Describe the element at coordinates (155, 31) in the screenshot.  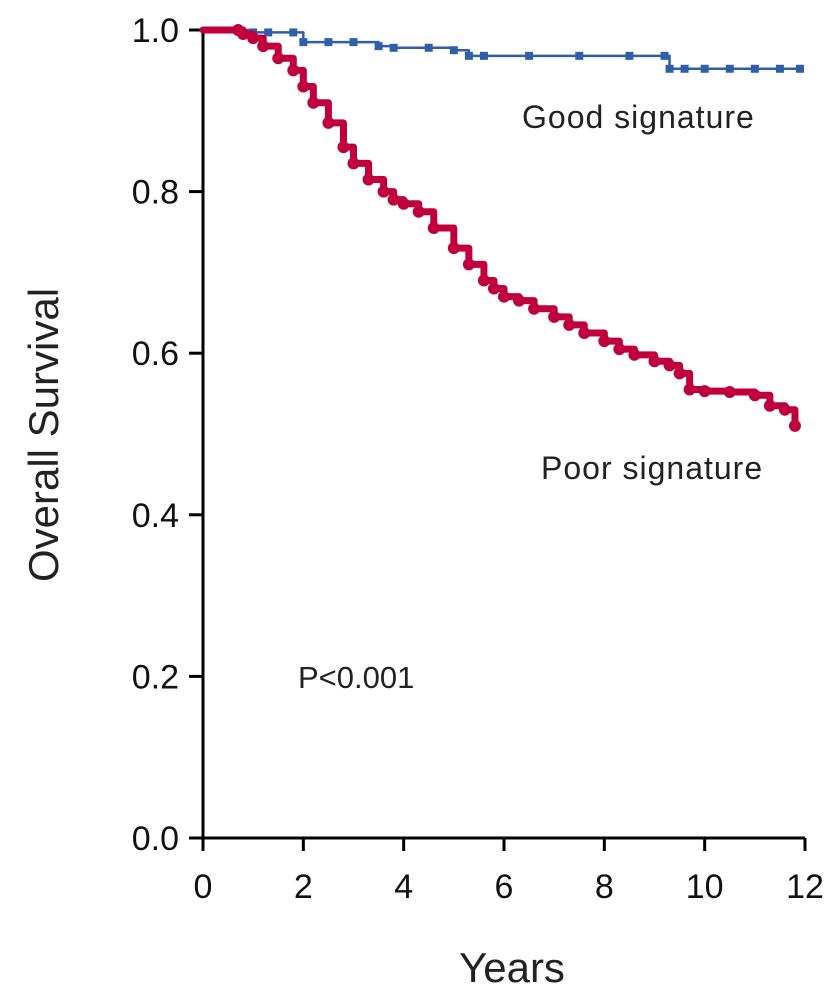
I see `y-tick-label: 1.0` at that location.